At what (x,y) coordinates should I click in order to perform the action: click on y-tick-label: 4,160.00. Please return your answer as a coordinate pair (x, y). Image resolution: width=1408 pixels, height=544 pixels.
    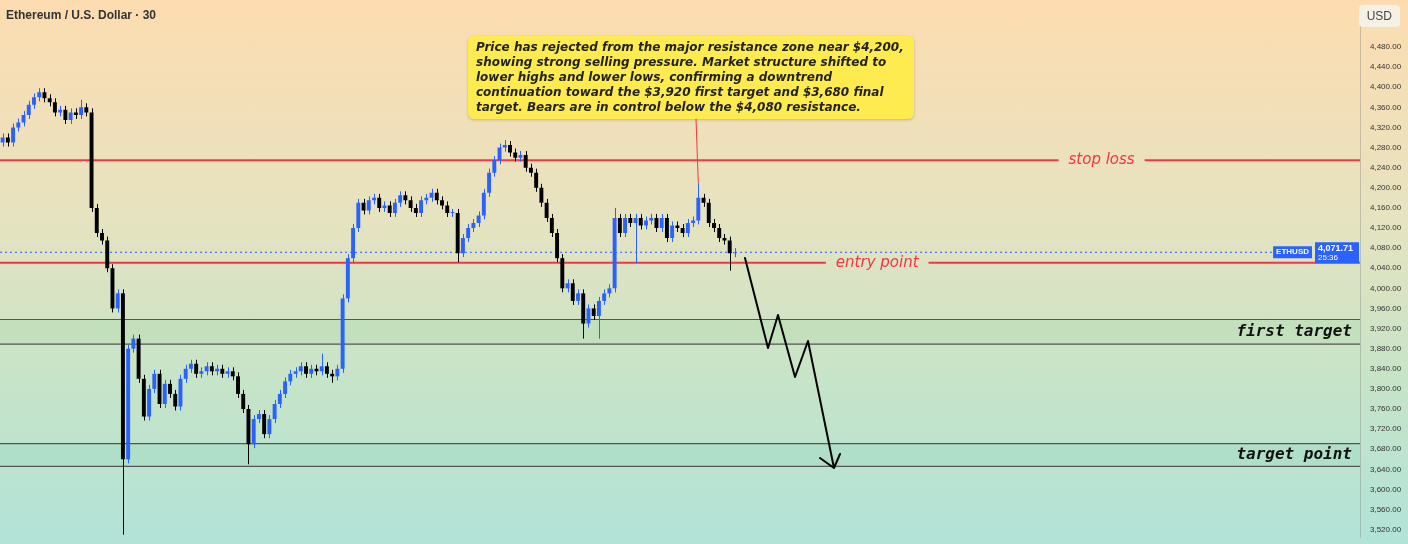
    Looking at the image, I should click on (1386, 208).